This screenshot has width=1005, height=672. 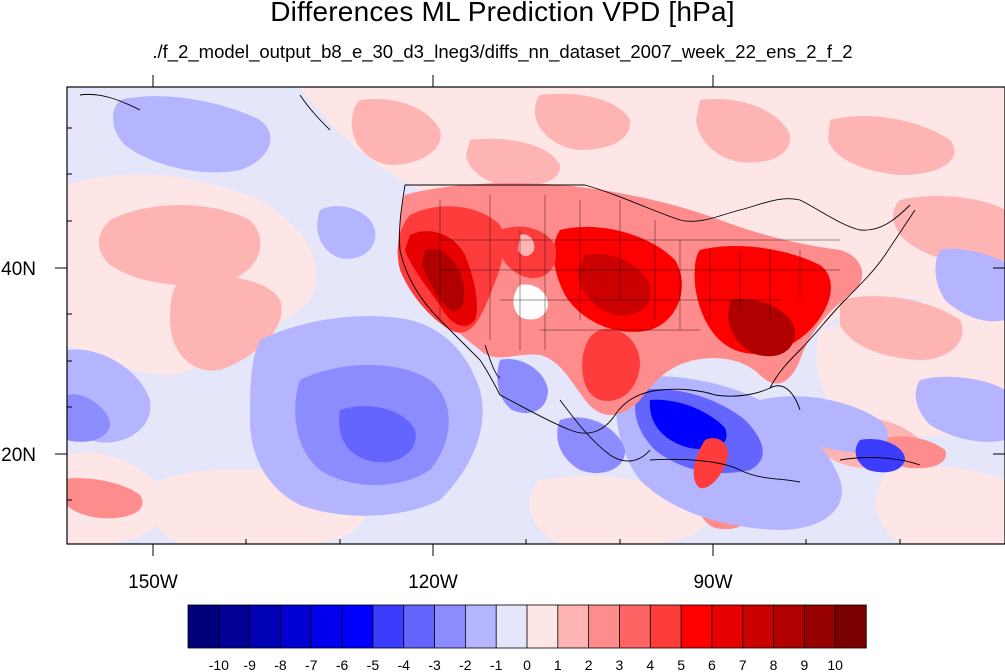 What do you see at coordinates (404, 664) in the screenshot?
I see `colorbar-label: -4` at bounding box center [404, 664].